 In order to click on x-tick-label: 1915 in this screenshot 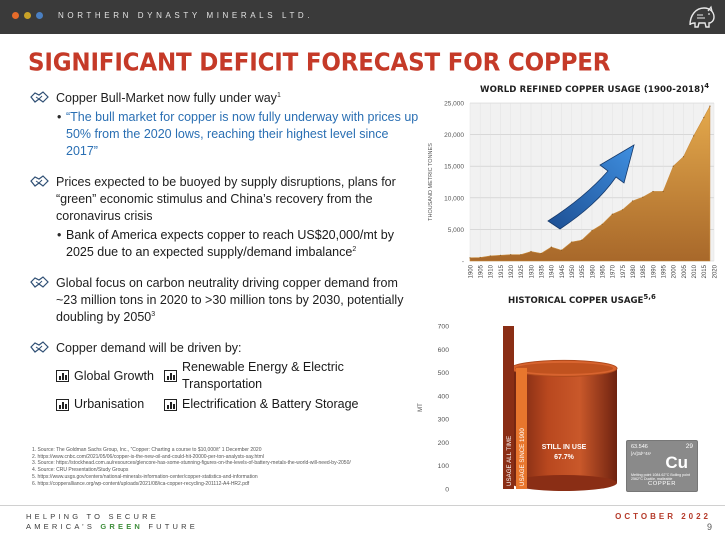, I will do `click(502, 271)`.